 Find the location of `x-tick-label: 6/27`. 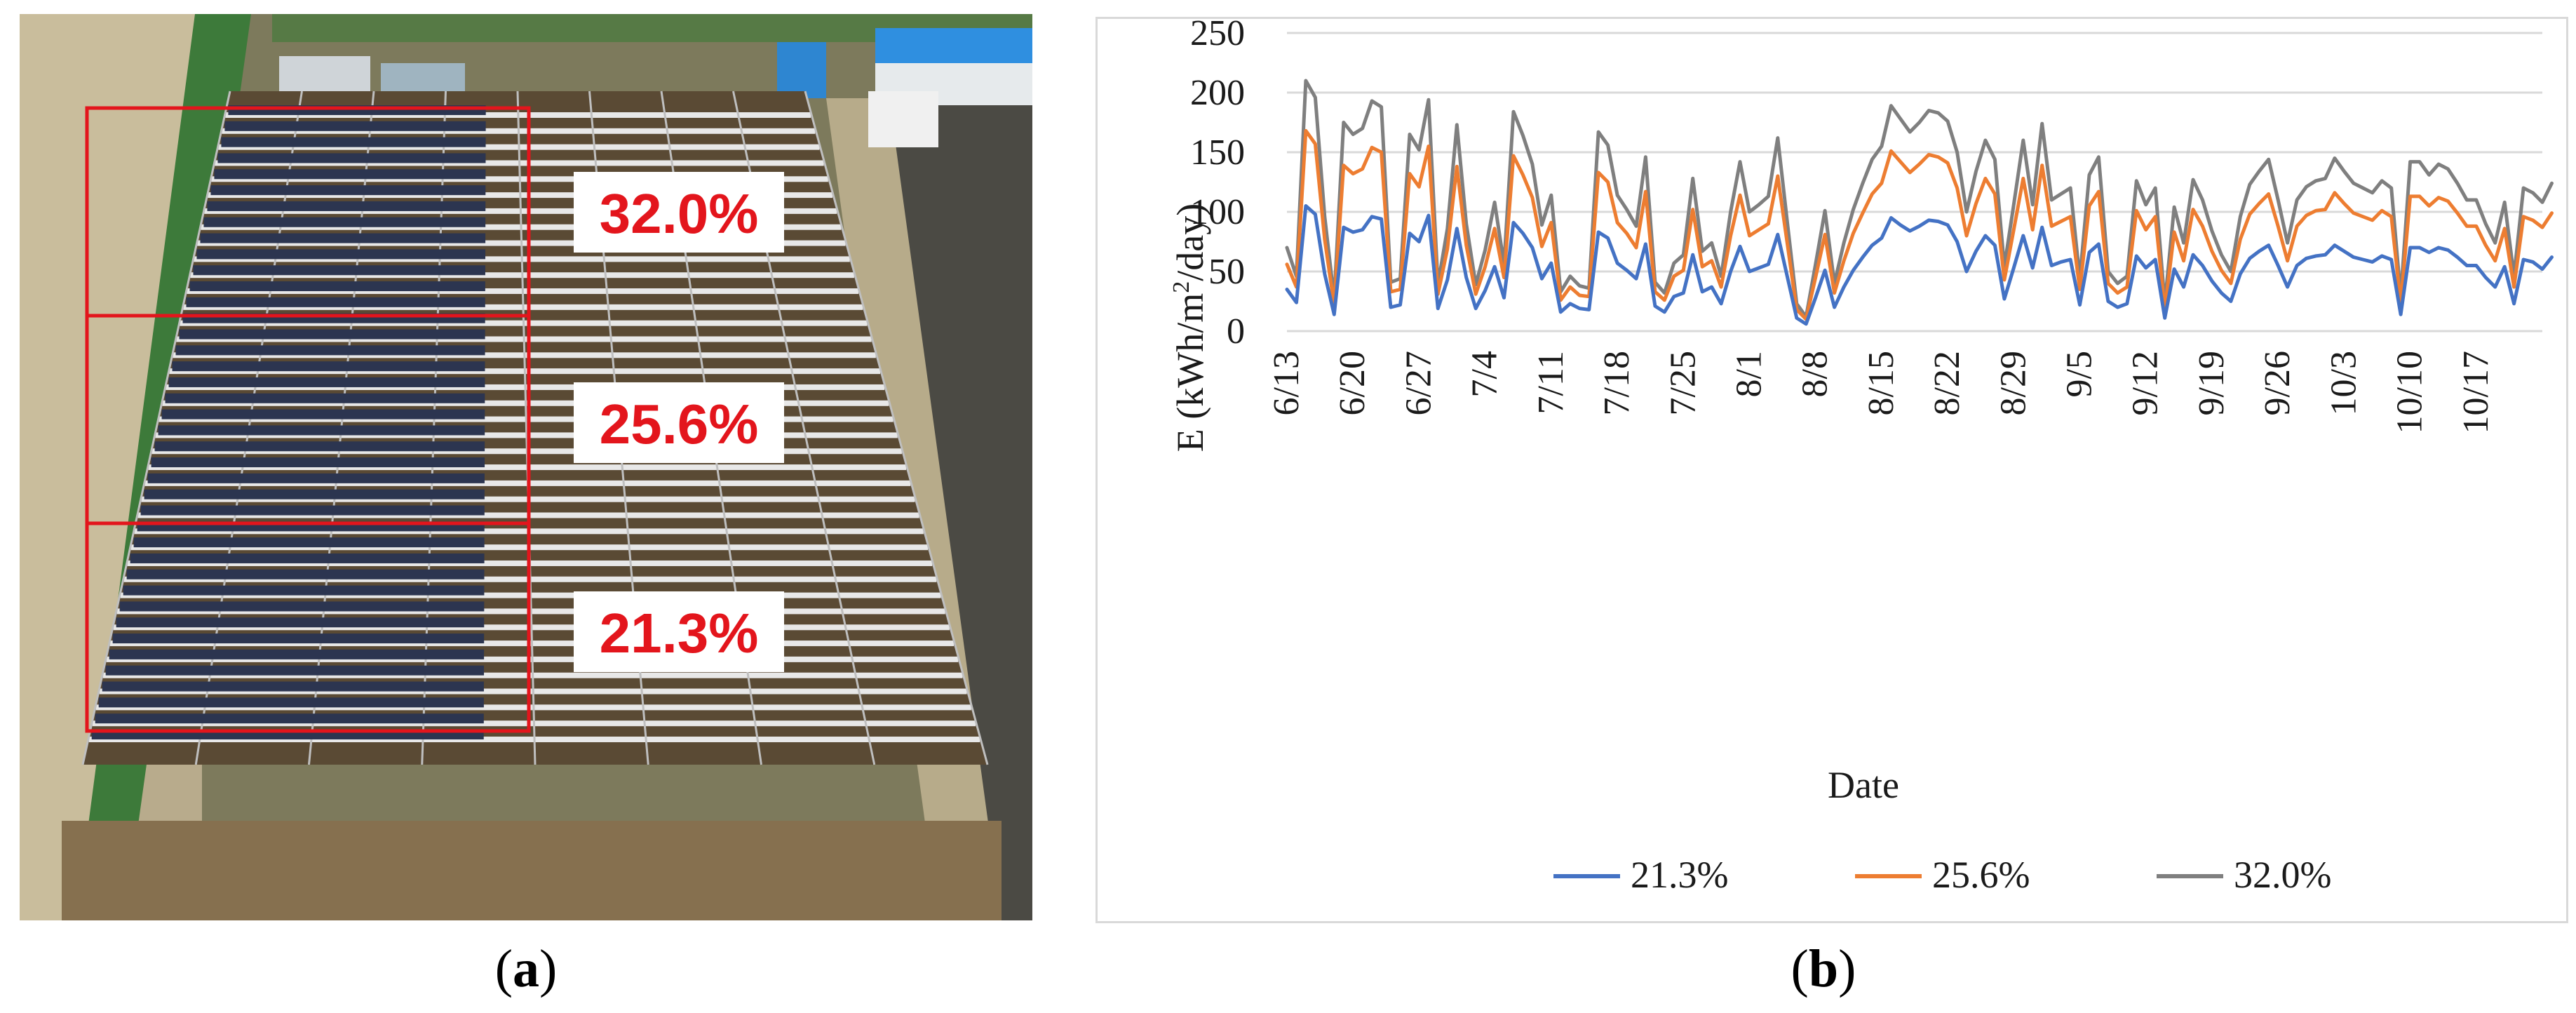

x-tick-label: 6/27 is located at coordinates (1418, 383).